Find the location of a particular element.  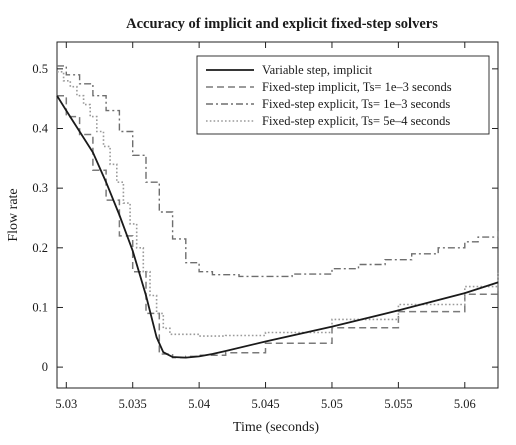

x-tick-label: 5.035 is located at coordinates (133, 404).